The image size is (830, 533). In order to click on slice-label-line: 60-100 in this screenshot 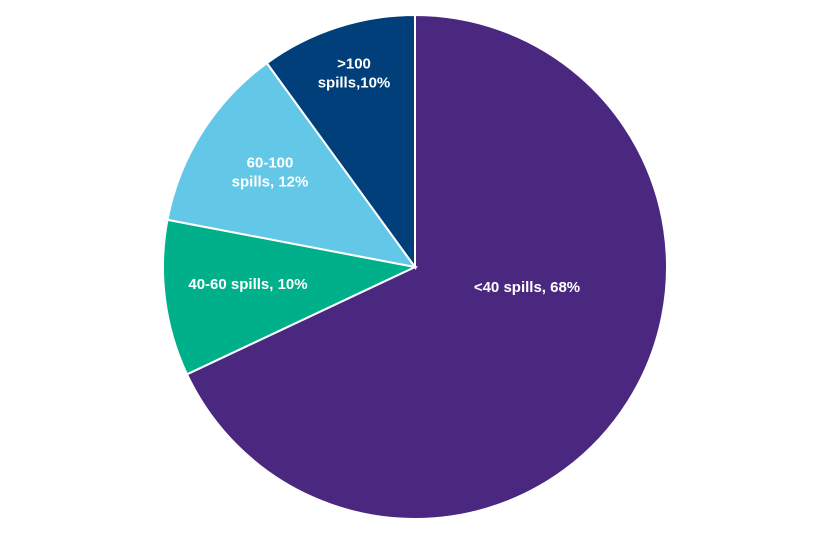, I will do `click(270, 163)`.